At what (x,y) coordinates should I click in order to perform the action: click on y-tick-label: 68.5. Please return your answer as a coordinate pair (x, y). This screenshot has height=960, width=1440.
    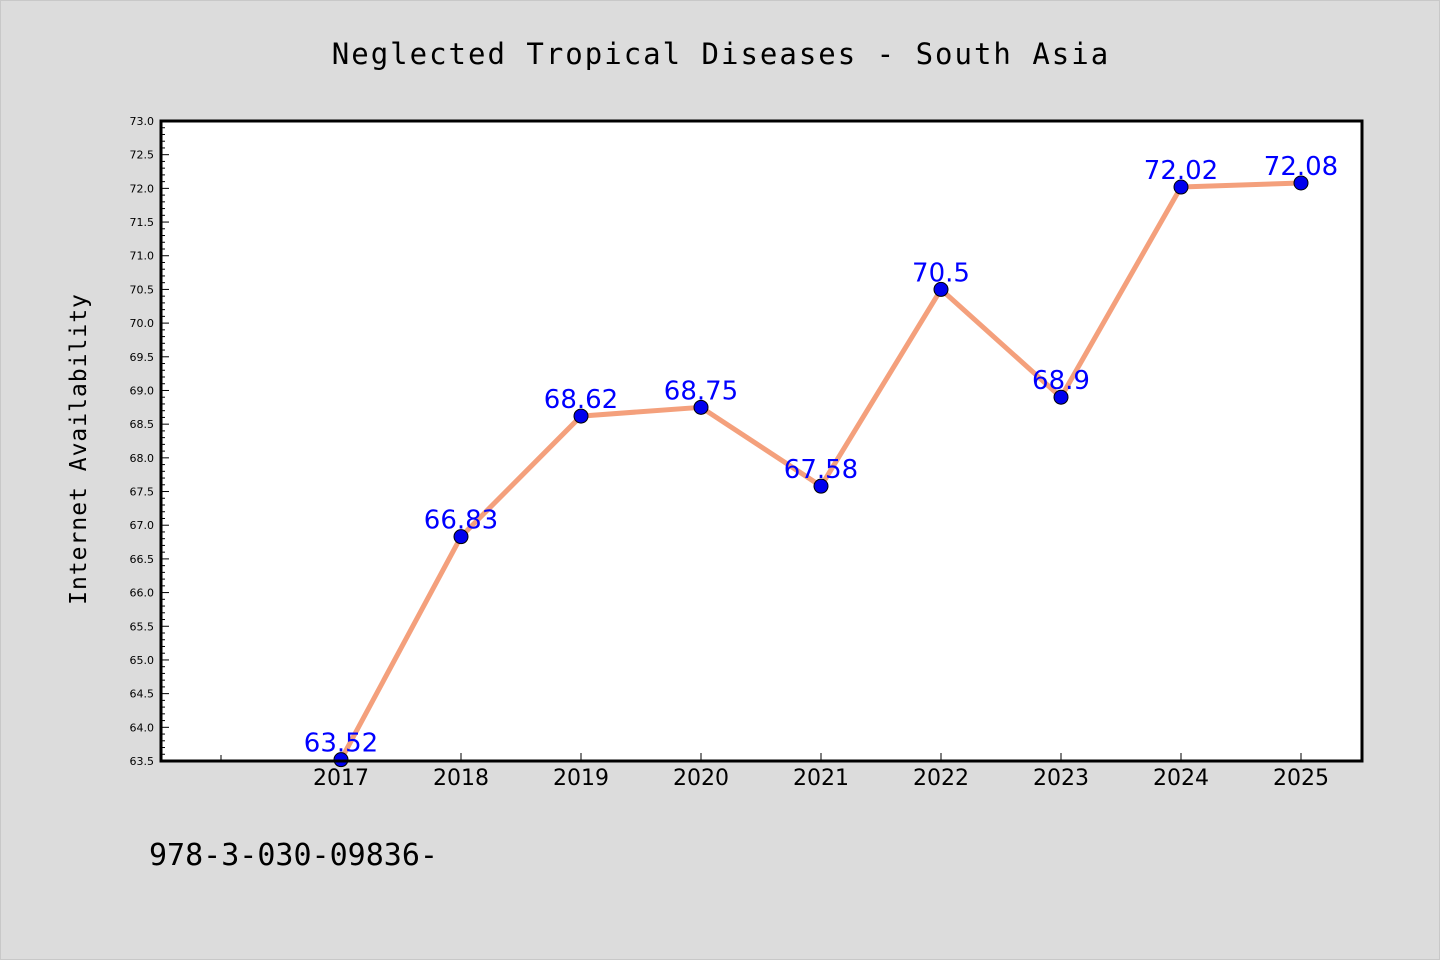
    Looking at the image, I should click on (142, 424).